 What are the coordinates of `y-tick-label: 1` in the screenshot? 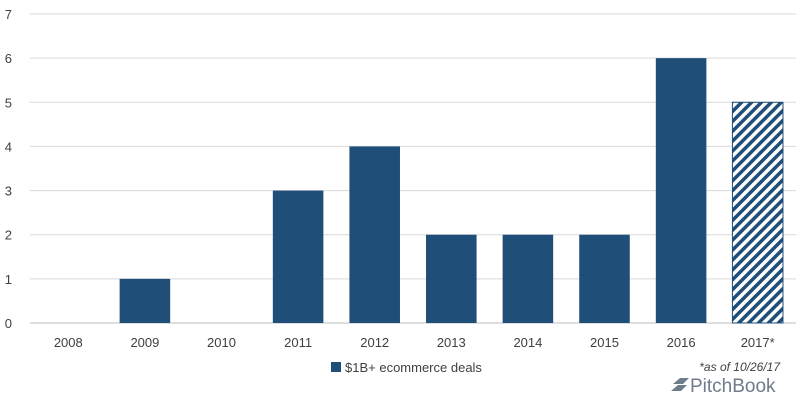 It's located at (8, 279).